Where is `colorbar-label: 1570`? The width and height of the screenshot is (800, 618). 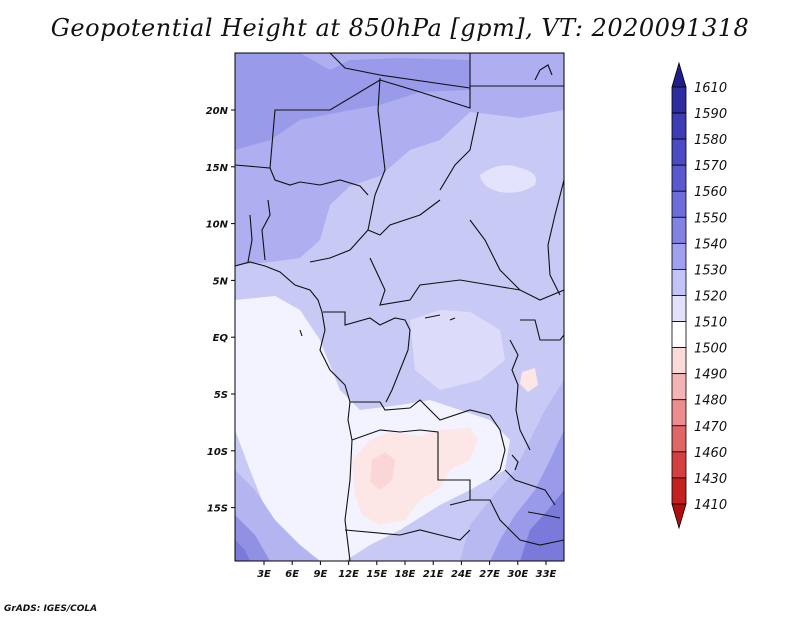
colorbar-label: 1570 is located at coordinates (710, 166).